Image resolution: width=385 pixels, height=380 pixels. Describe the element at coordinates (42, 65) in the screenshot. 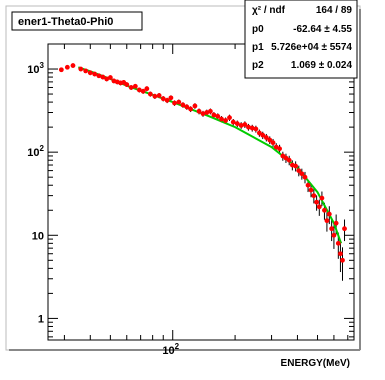

I see `y-tick-label-exp: 3` at that location.